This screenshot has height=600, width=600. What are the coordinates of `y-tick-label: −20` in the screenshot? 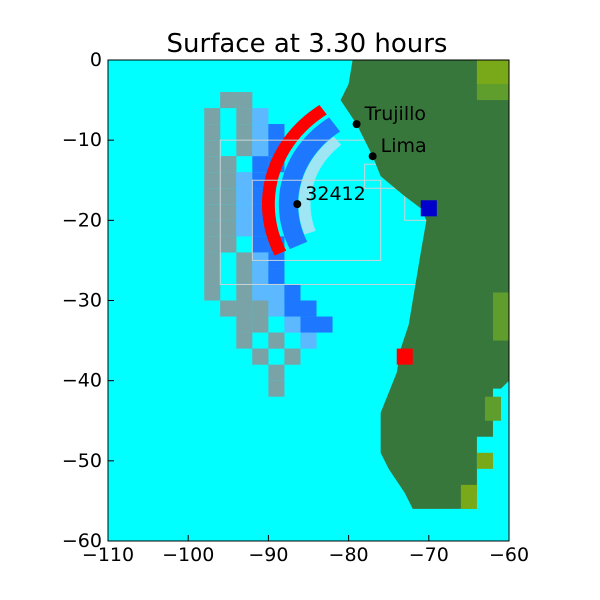 It's located at (82, 220).